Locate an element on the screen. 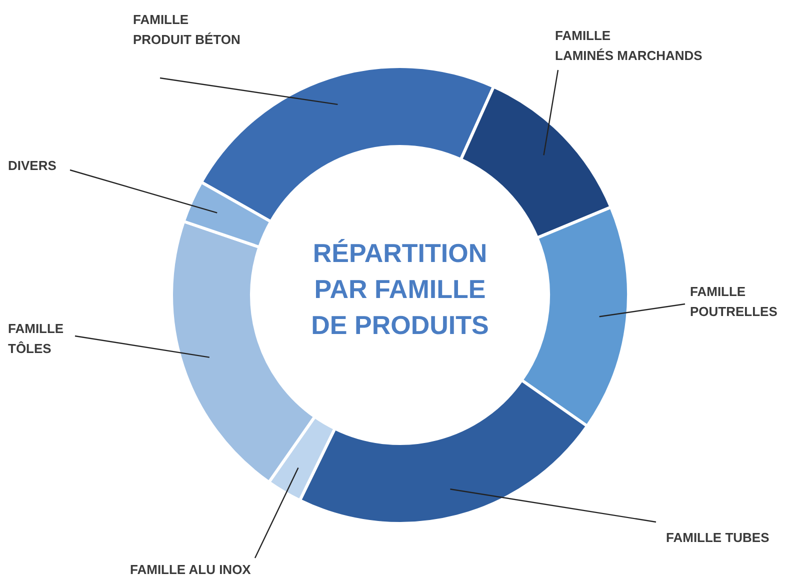  slice-label: FAMILLE ALU INOX is located at coordinates (191, 569).